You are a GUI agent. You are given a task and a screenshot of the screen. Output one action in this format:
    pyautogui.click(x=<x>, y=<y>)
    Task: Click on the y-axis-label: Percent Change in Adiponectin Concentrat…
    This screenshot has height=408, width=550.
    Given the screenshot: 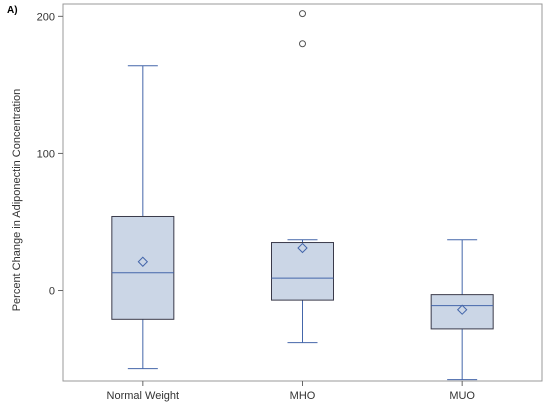 What is the action you would take?
    pyautogui.click(x=17, y=200)
    